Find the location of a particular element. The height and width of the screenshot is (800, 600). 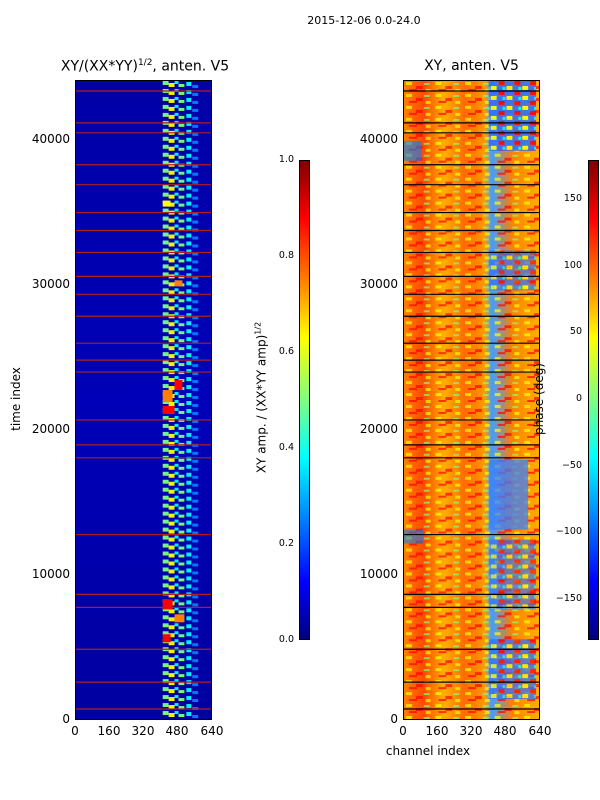

amp-ytick-0: 0 is located at coordinates (66, 719).